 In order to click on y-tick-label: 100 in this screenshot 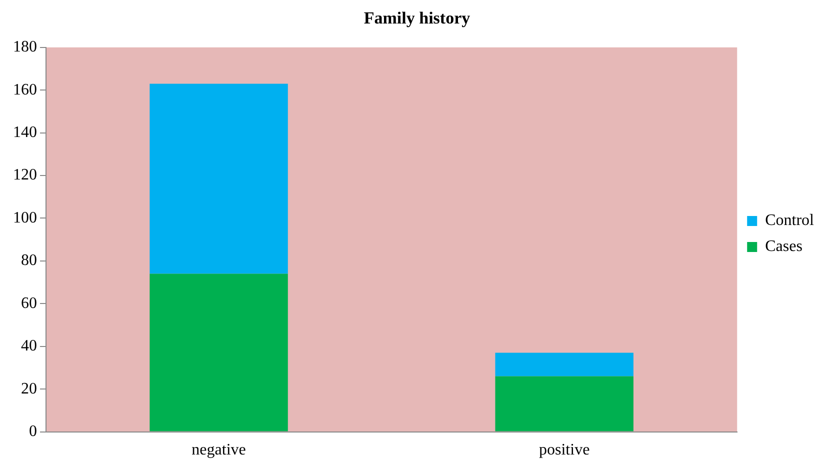, I will do `click(25, 217)`.